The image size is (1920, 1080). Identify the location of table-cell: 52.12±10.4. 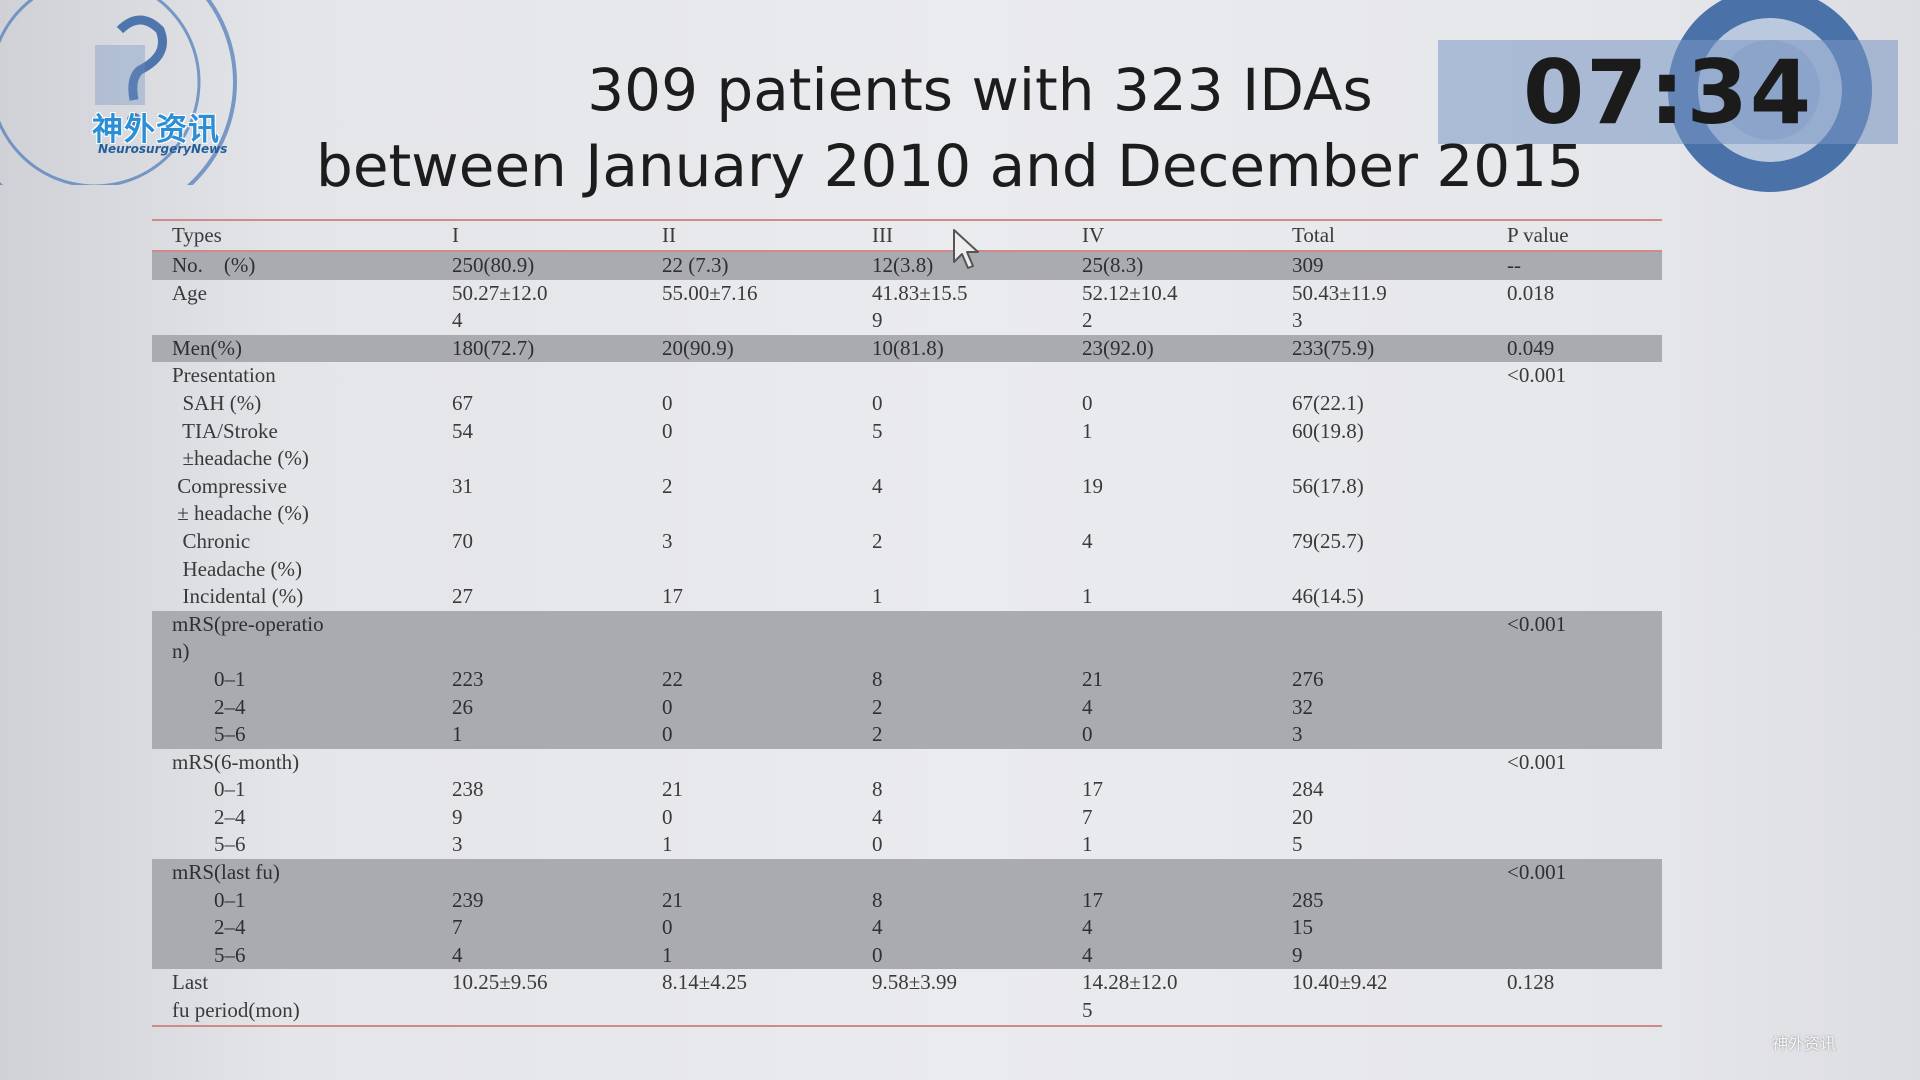
(1130, 292).